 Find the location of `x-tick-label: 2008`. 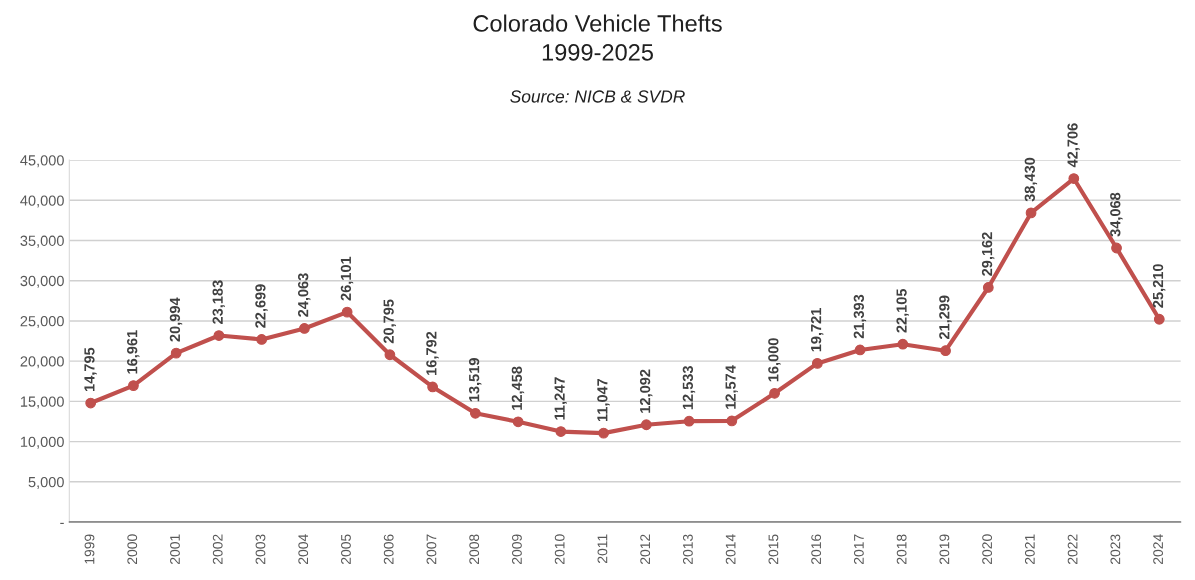

x-tick-label: 2008 is located at coordinates (474, 549).